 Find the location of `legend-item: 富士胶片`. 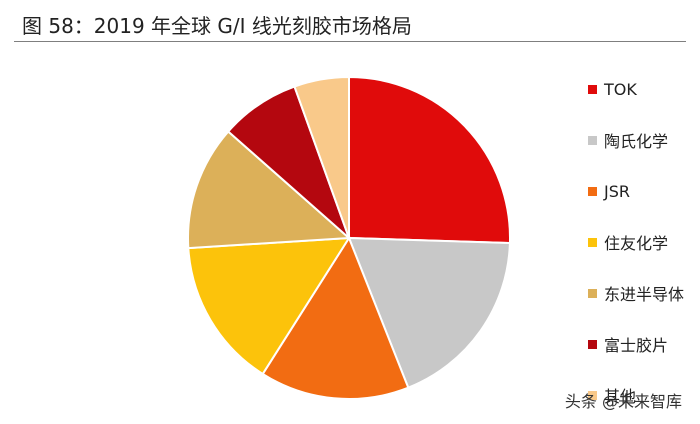

legend-item: 富士胶片 is located at coordinates (628, 344).